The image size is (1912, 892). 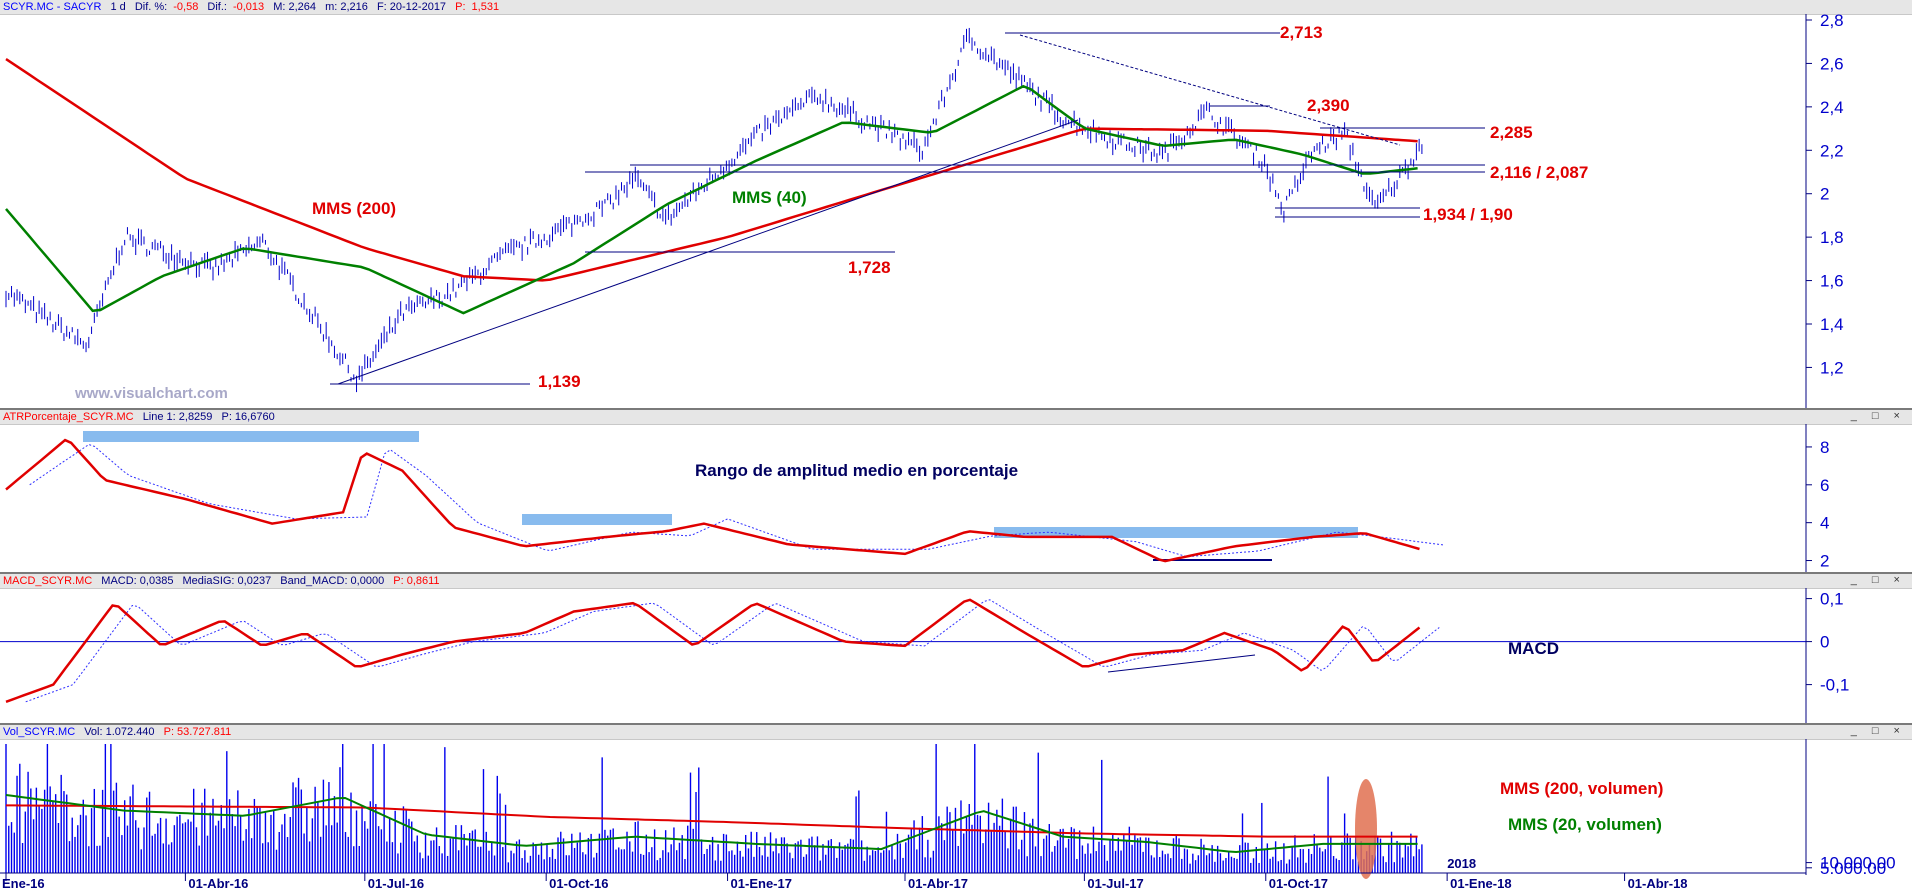 I want to click on macd-name: MACD_SCYR.MC, so click(x=48, y=581).